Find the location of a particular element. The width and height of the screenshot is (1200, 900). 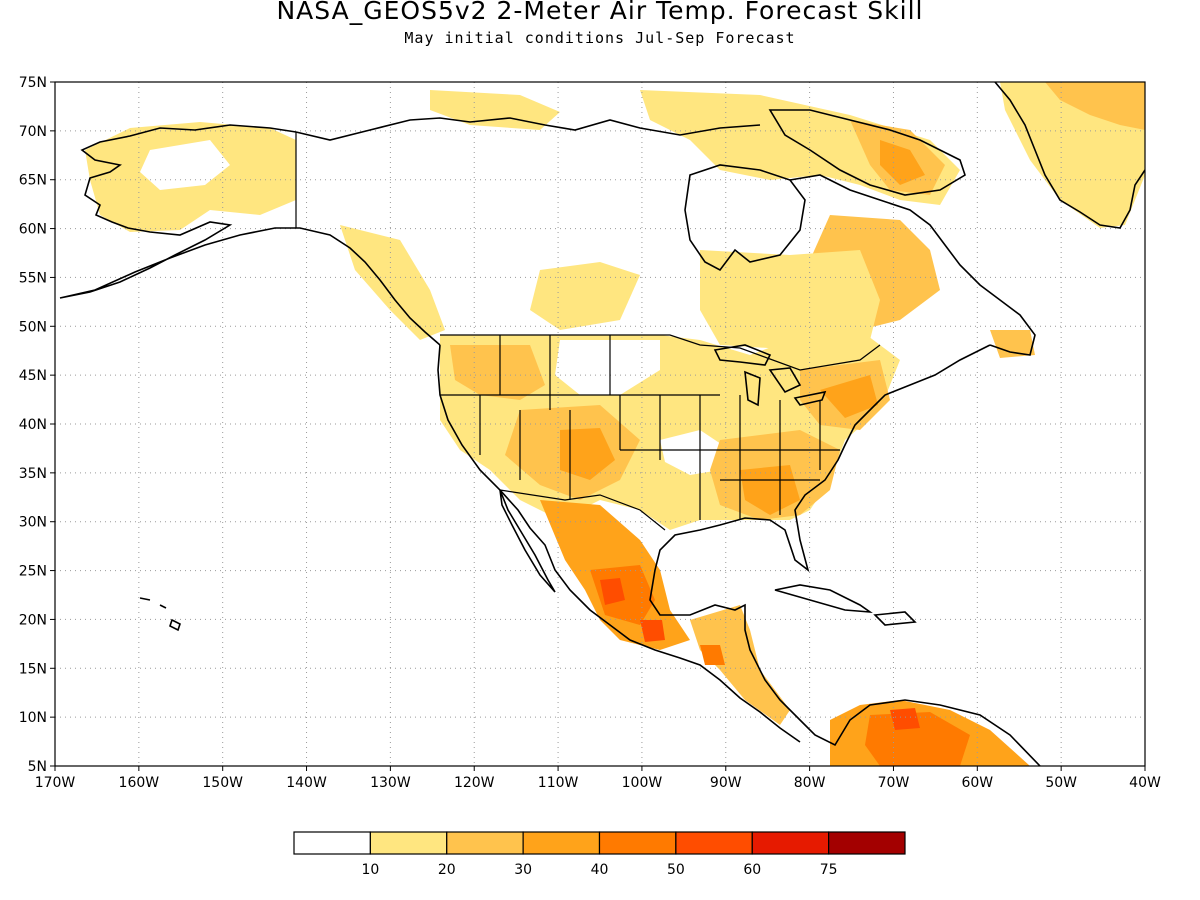

skill-area-central-america-core is located at coordinates (712, 655).